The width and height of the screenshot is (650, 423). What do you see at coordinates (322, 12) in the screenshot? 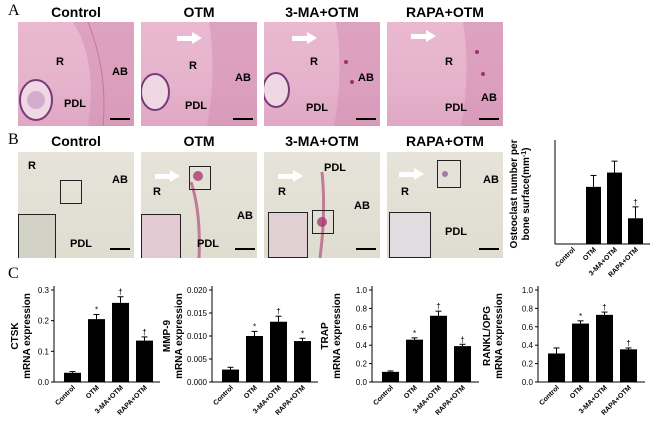
I see `title-a-3ma-otm: 3-MA+OTM` at bounding box center [322, 12].